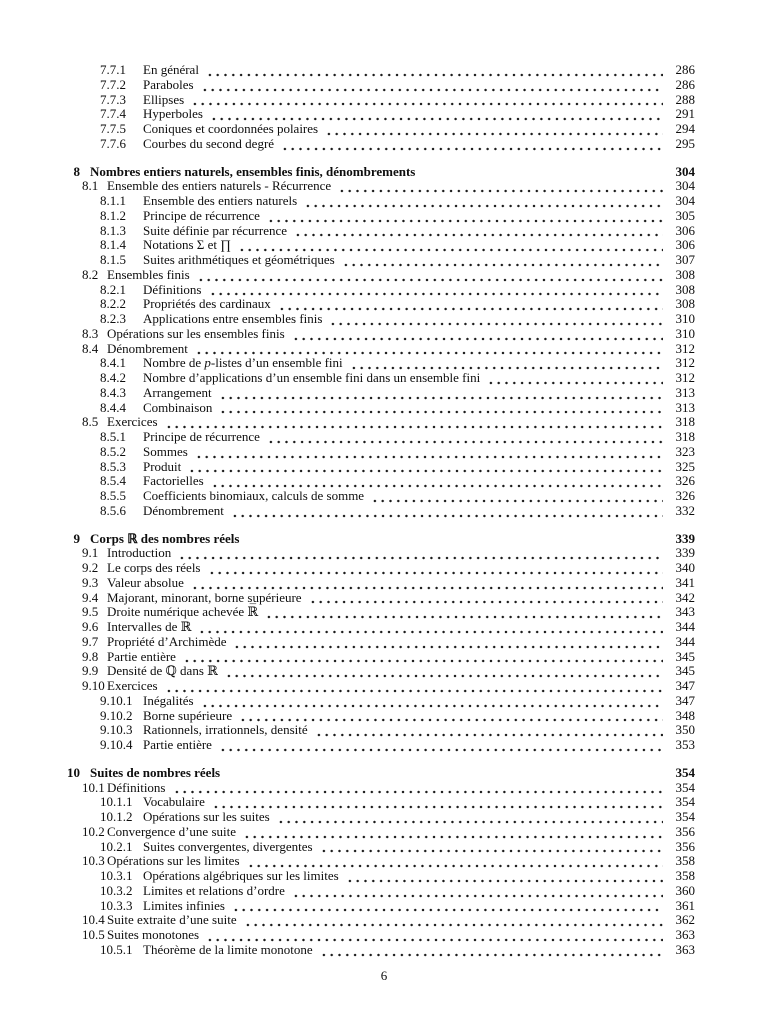 The height and width of the screenshot is (1024, 768). Describe the element at coordinates (384, 975) in the screenshot. I see `footer-page-number: 6` at that location.